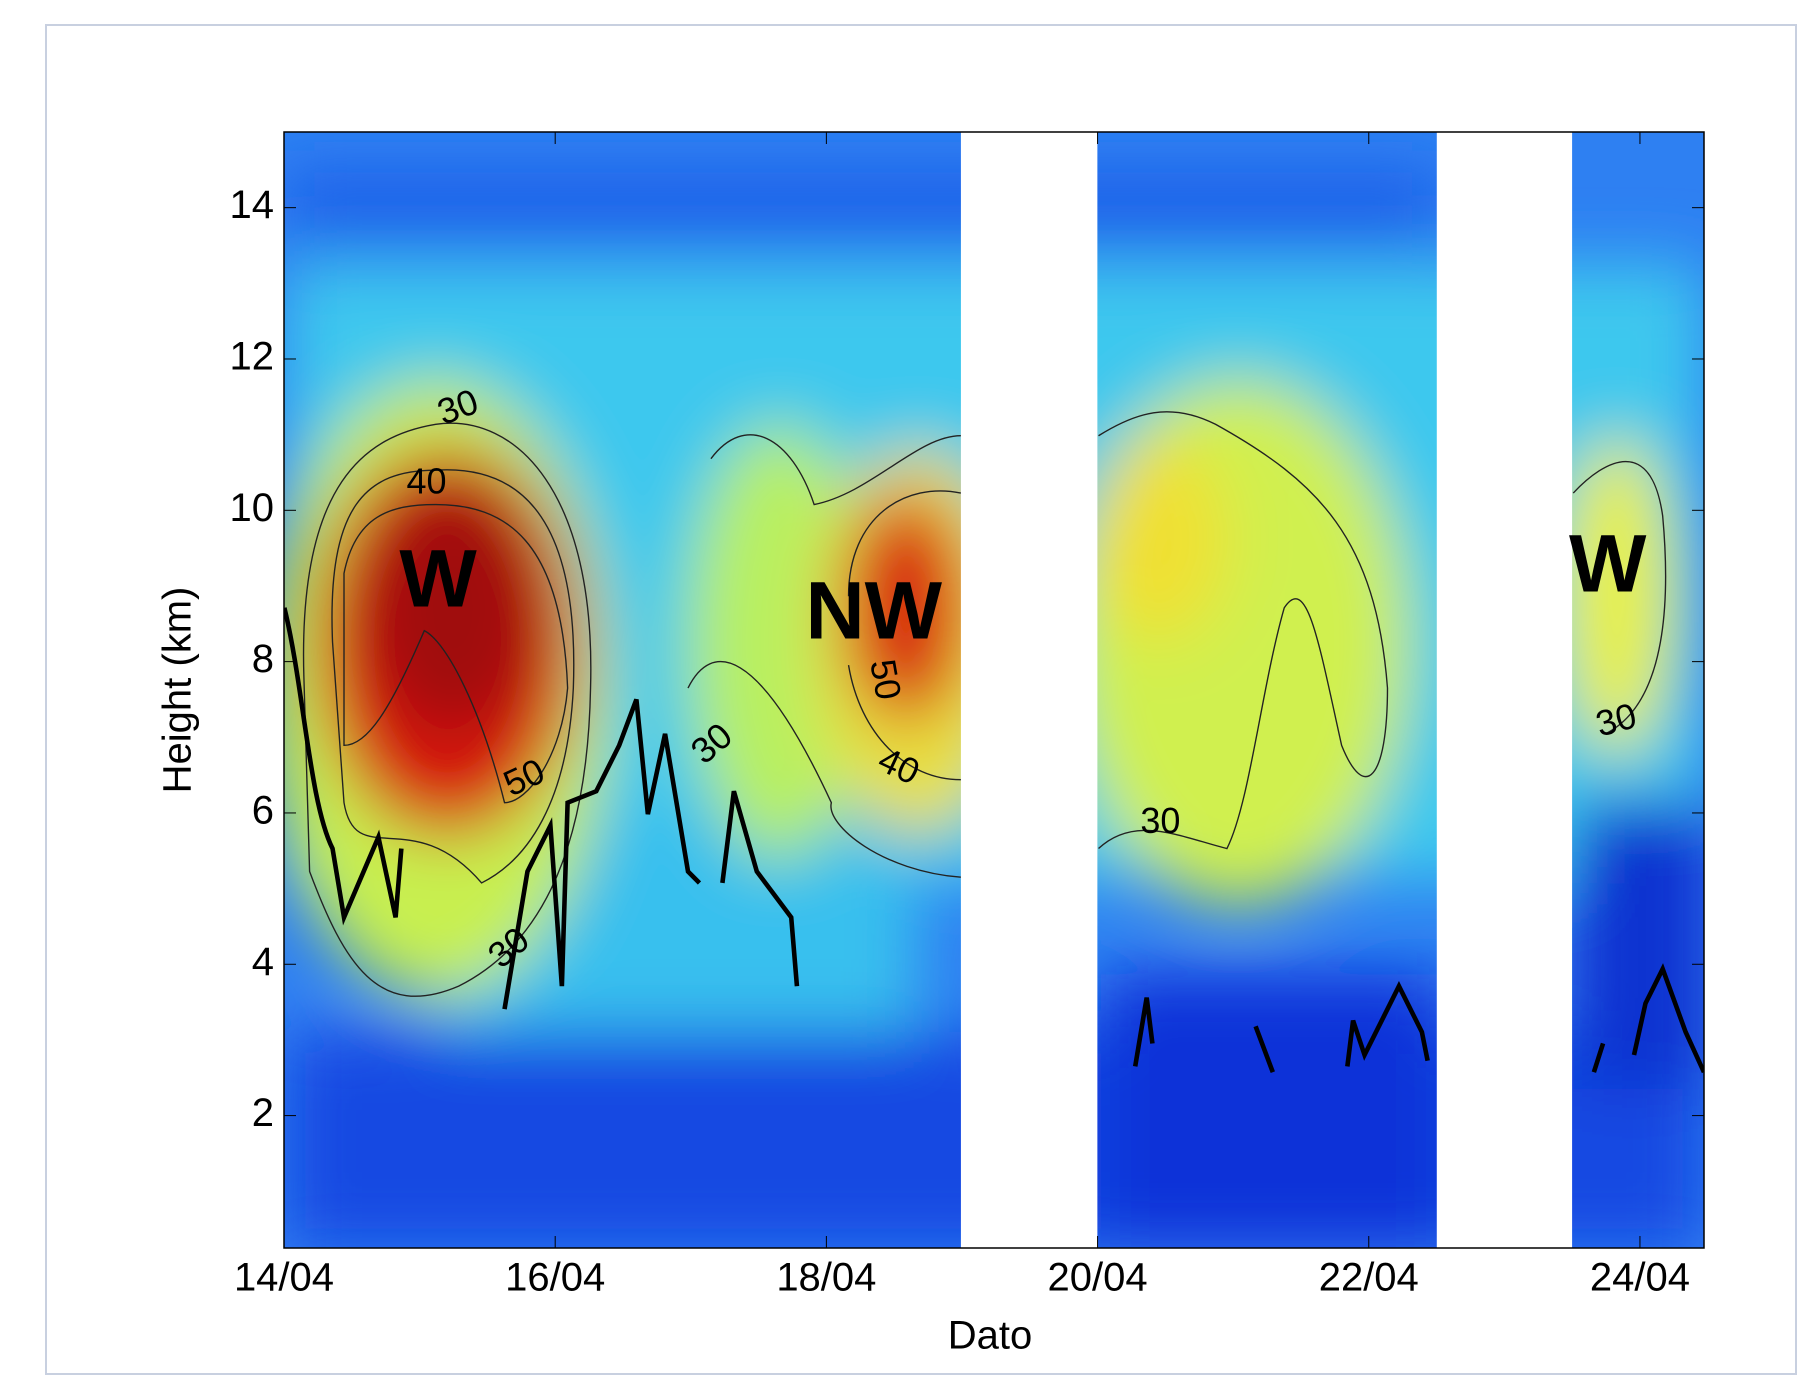 The height and width of the screenshot is (1376, 1798). I want to click on annotation: NW, so click(873, 611).